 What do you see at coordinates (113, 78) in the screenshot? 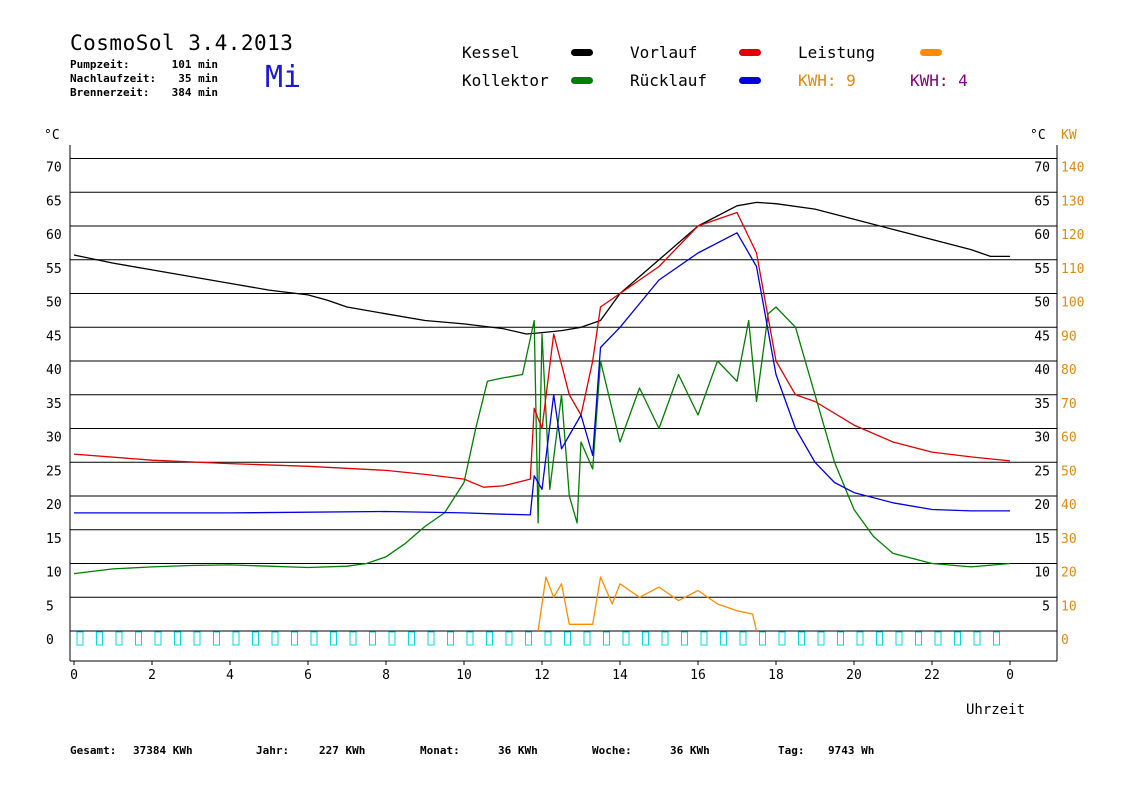
I see `nachlaufzeit-label: Nachlaufzeit:` at bounding box center [113, 78].